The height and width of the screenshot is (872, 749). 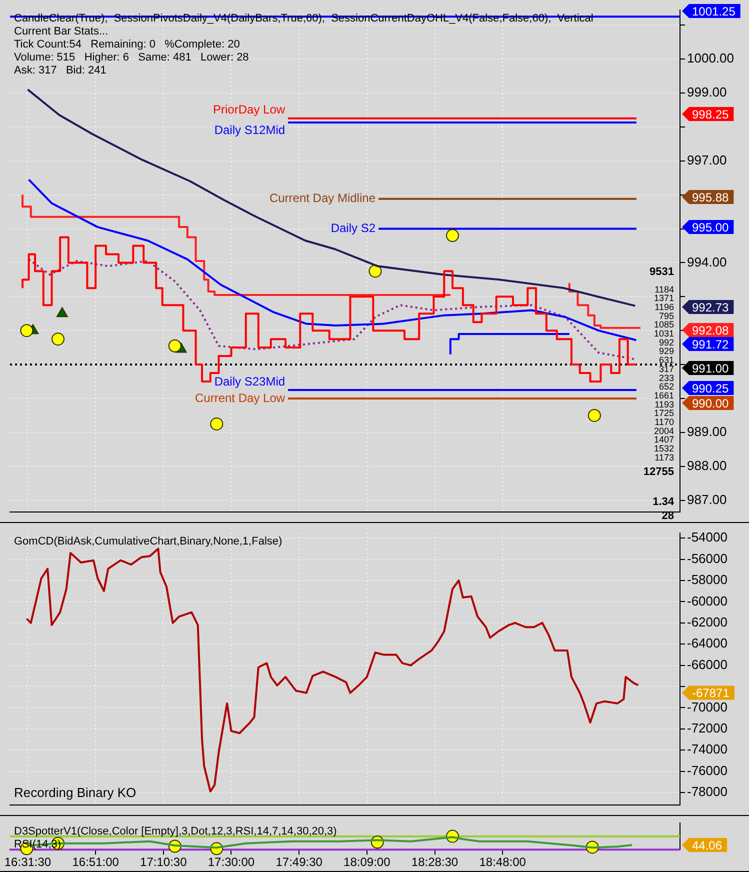 What do you see at coordinates (60, 70) in the screenshot?
I see `annotation: Ask: 317 Bid: 241` at bounding box center [60, 70].